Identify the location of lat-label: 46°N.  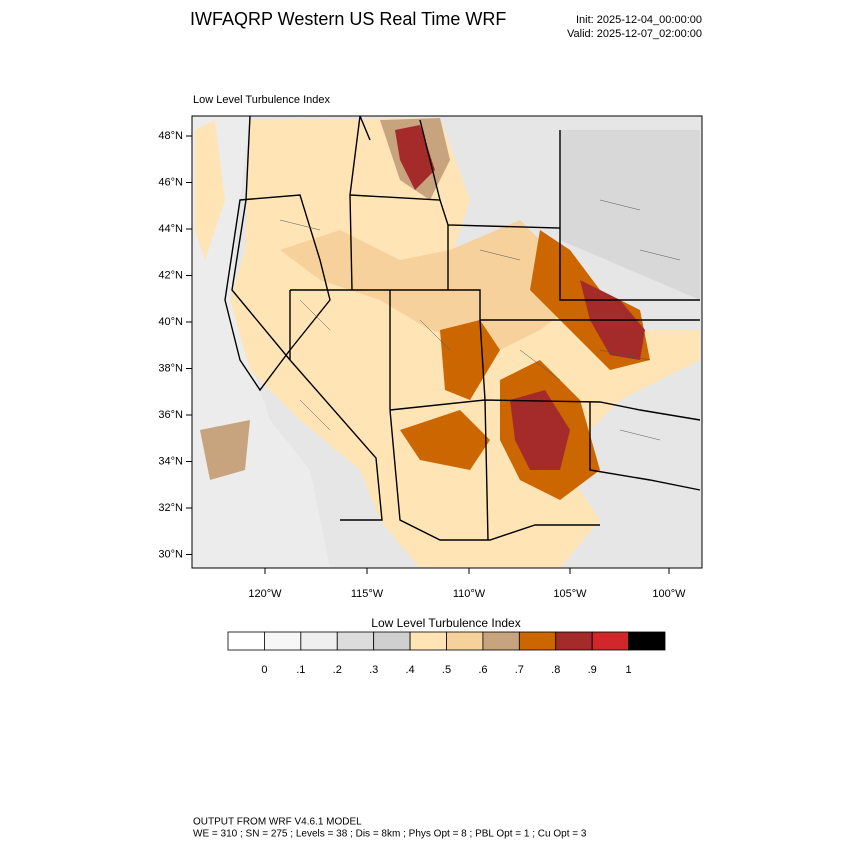
(170, 182).